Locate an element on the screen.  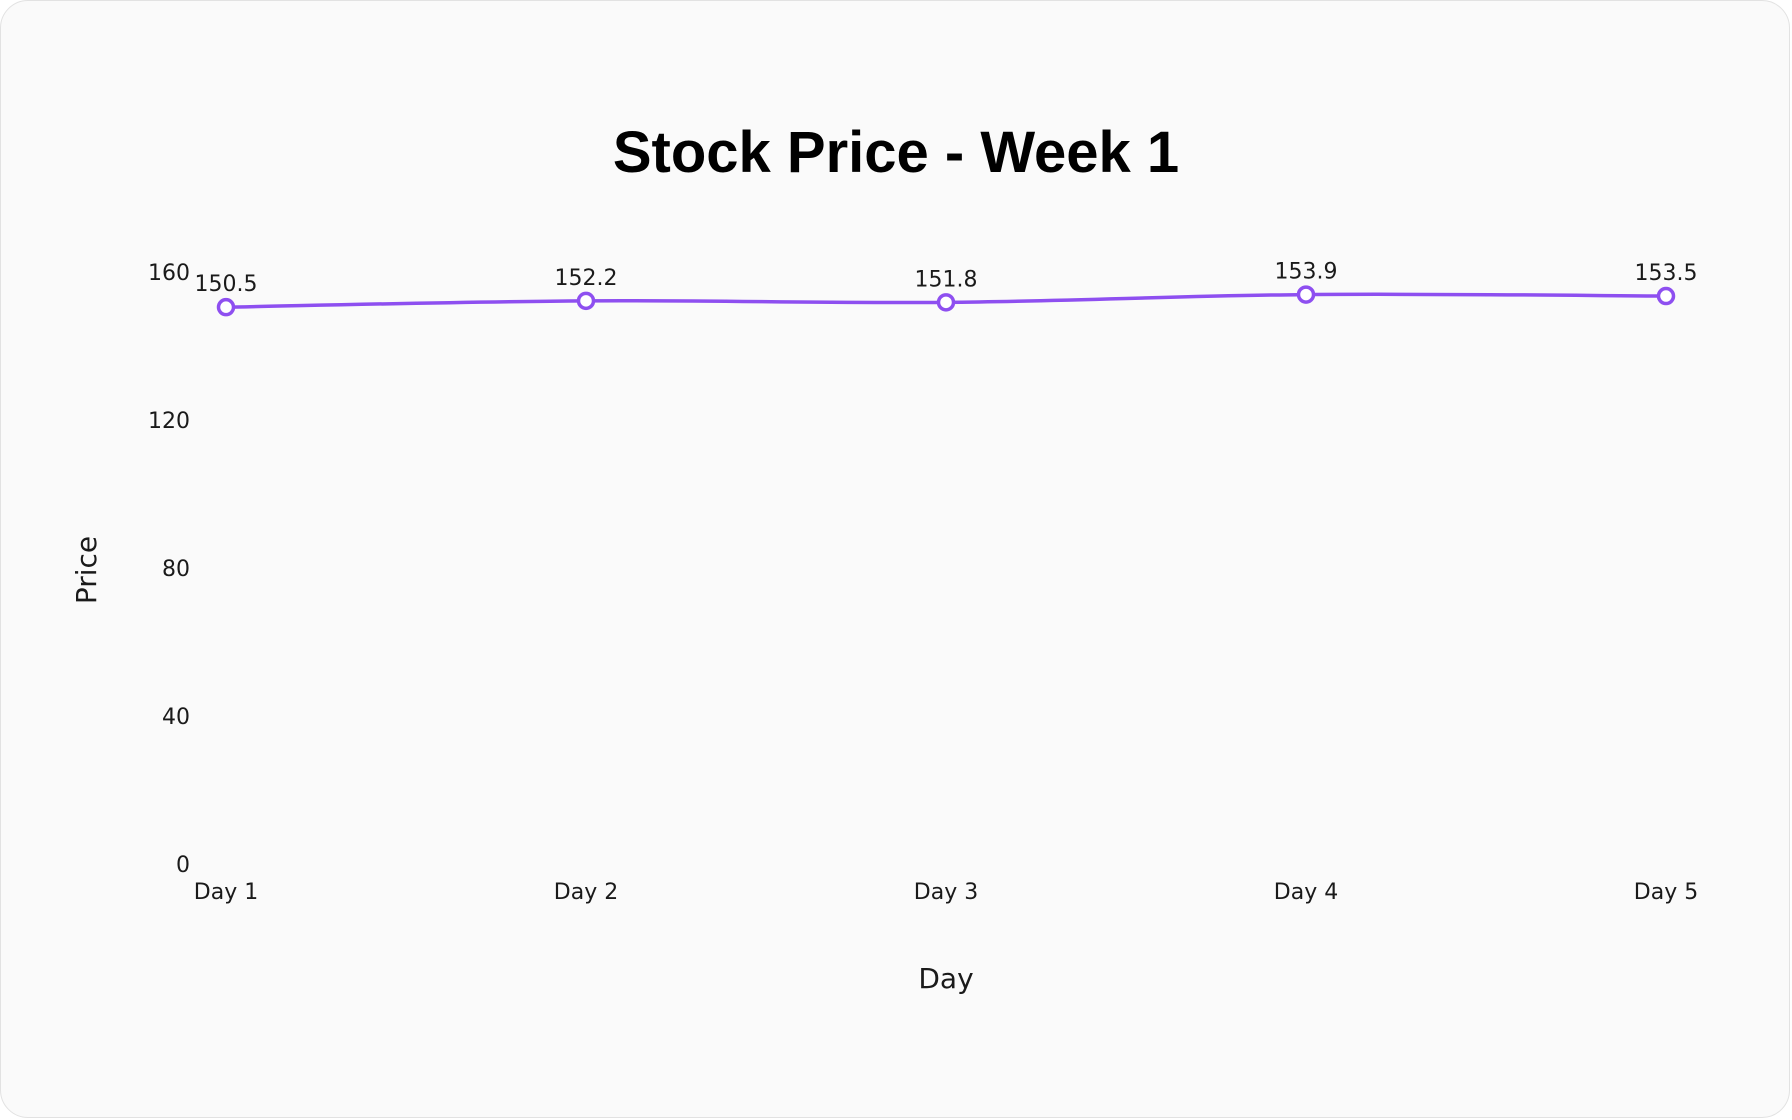
y-axis-ticks: 0 40 80 120 160 is located at coordinates (169, 569).